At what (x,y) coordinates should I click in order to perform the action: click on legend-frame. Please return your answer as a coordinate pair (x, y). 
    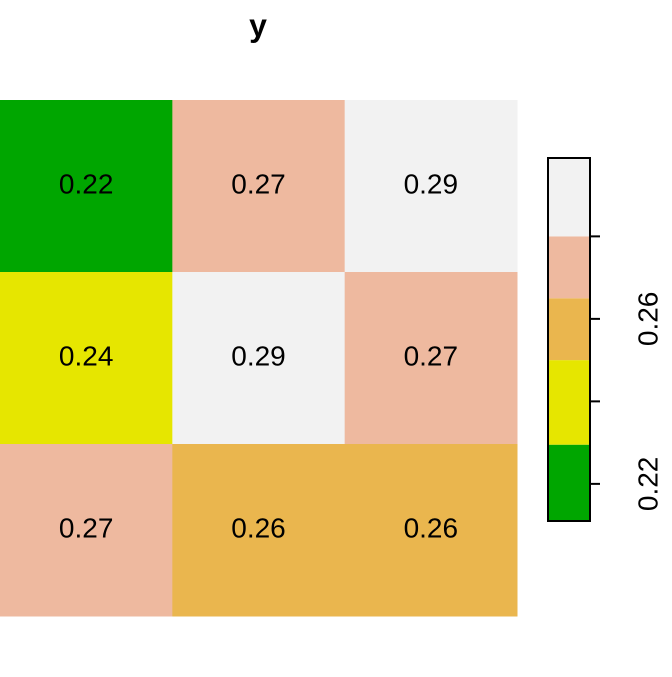
    Looking at the image, I should click on (569, 339).